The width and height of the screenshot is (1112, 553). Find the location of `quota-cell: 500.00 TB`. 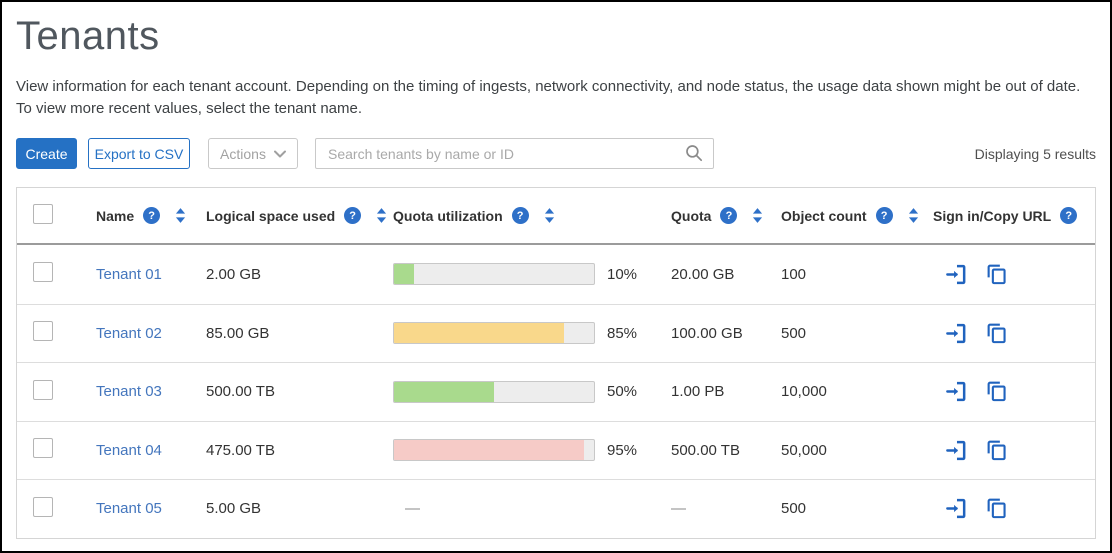

quota-cell: 500.00 TB is located at coordinates (726, 450).